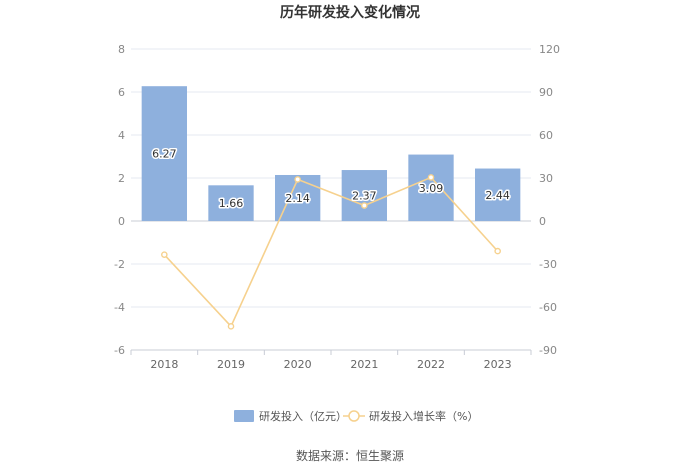  Describe the element at coordinates (549, 200) in the screenshot. I see `right-axis: 120 90 60 30 0 -30 -60 -90` at that location.